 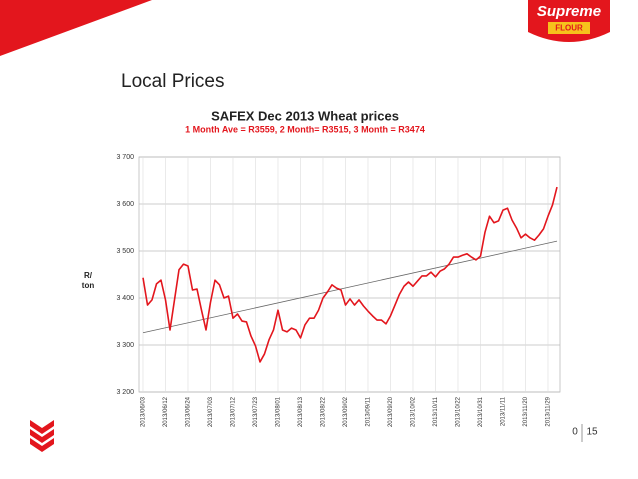 I want to click on logo-band, so click(x=569, y=28).